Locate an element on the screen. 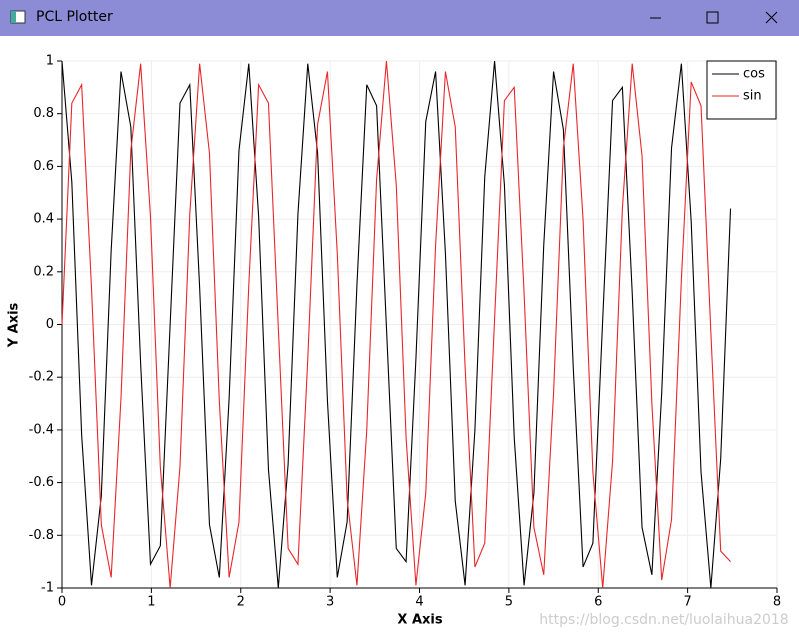 This screenshot has width=799, height=637. legend-label: cos is located at coordinates (754, 74).